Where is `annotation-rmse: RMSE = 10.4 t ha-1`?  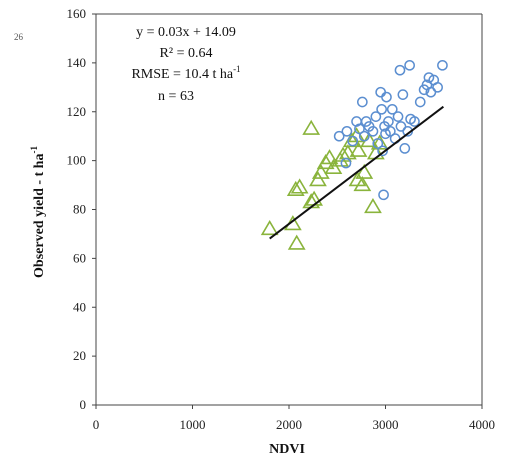 annotation-rmse: RMSE = 10.4 t ha-1 is located at coordinates (185, 73).